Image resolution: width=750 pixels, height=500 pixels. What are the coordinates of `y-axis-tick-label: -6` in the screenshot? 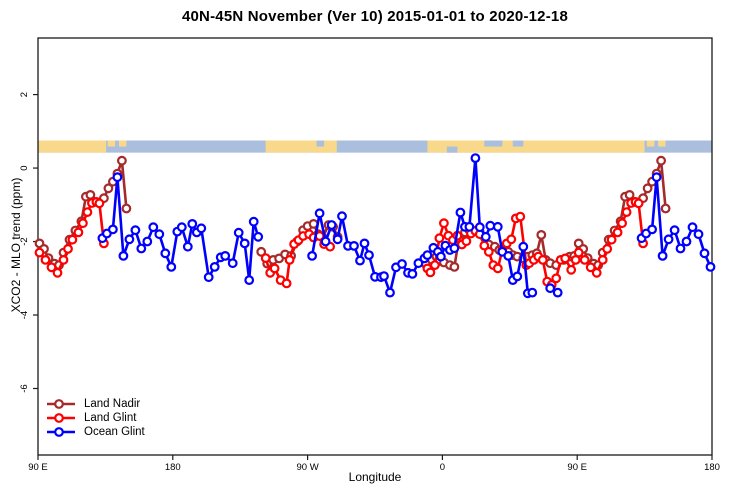 It's located at (24, 388).